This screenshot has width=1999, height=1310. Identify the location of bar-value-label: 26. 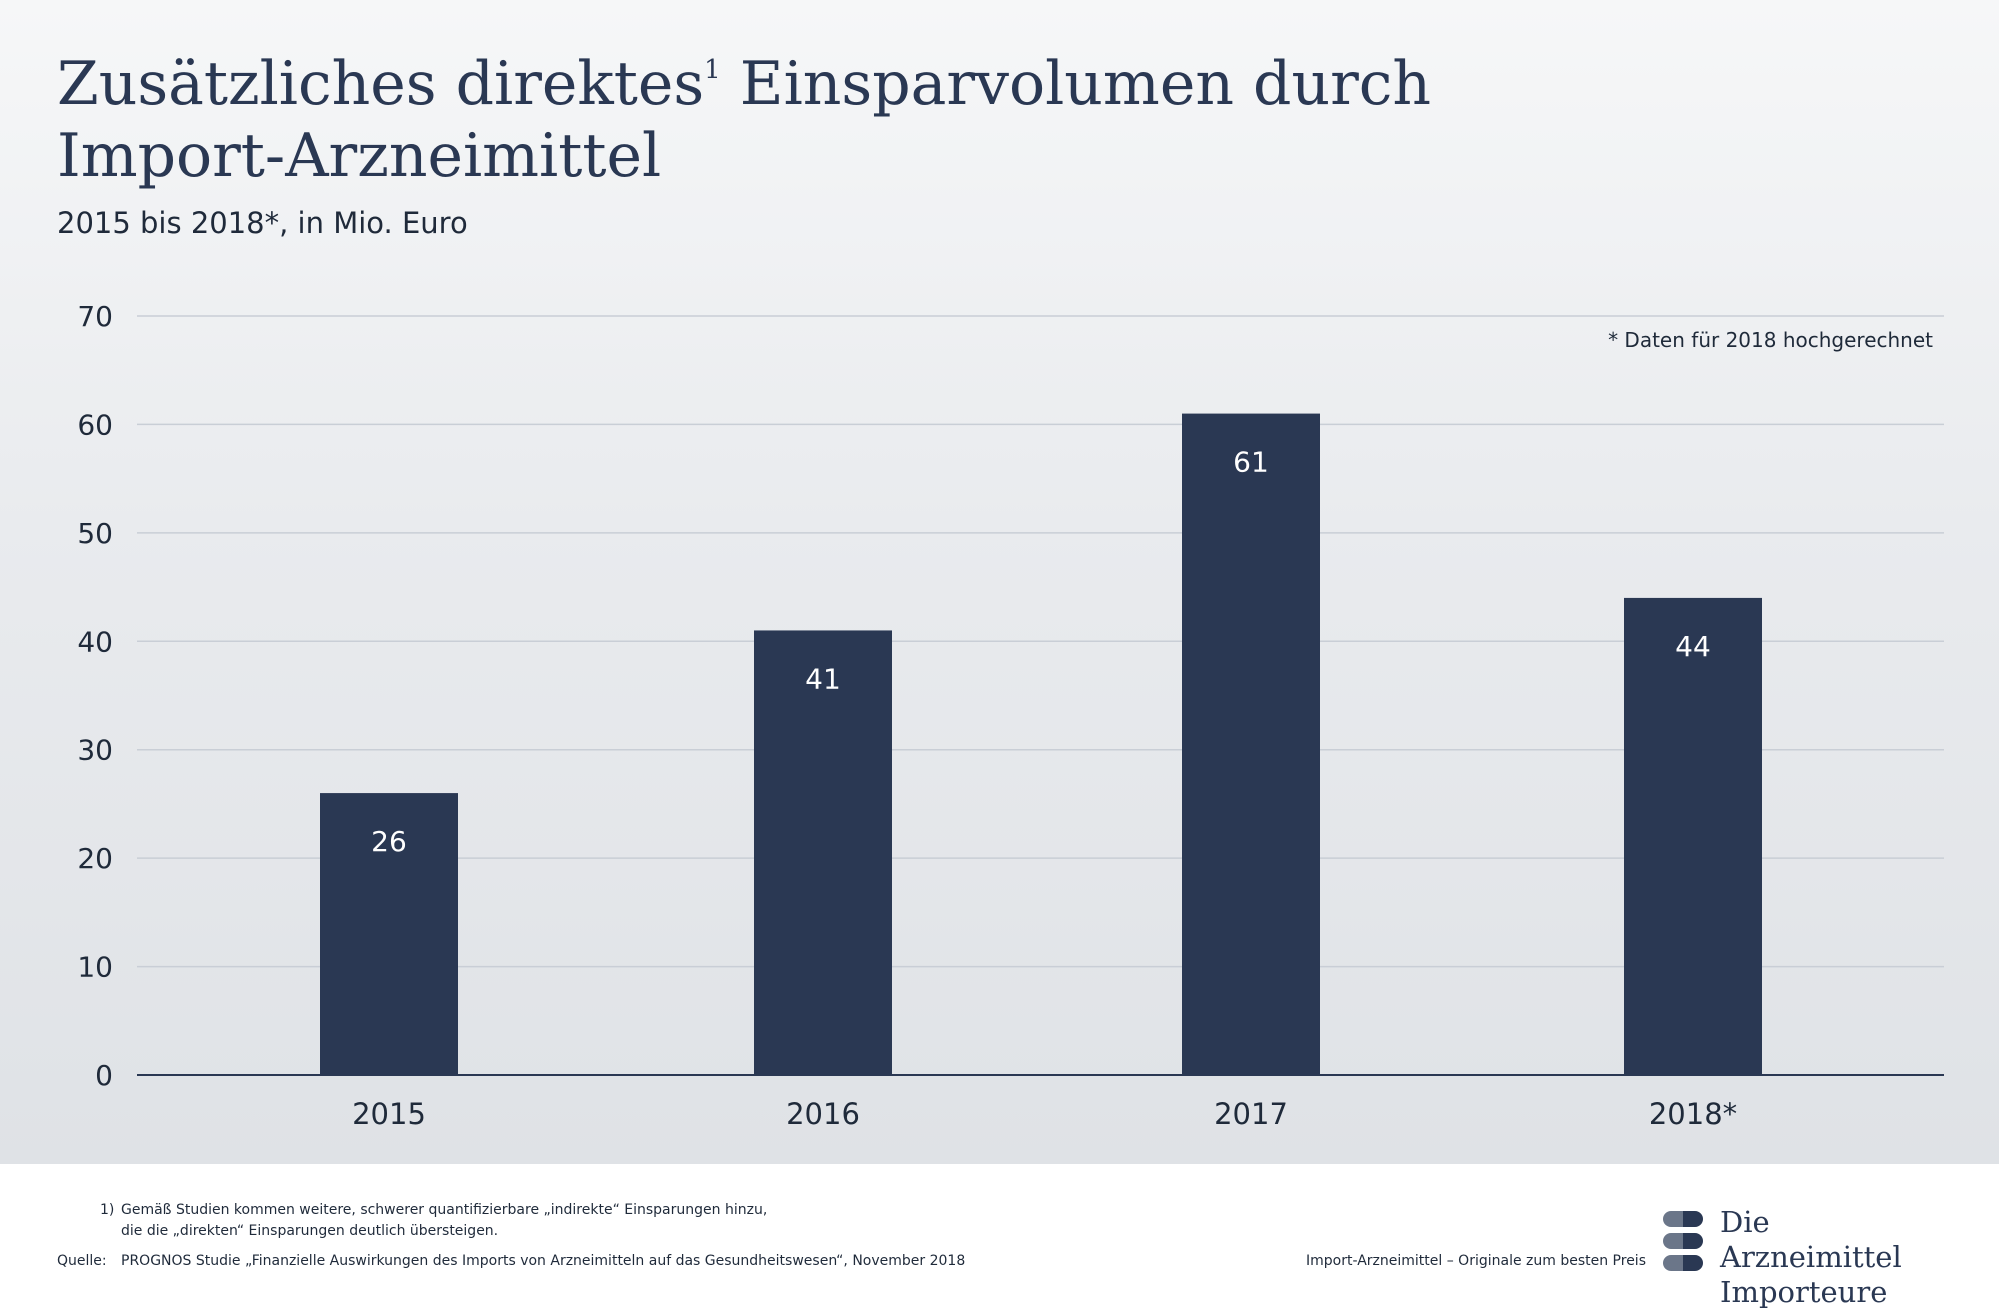
(389, 841).